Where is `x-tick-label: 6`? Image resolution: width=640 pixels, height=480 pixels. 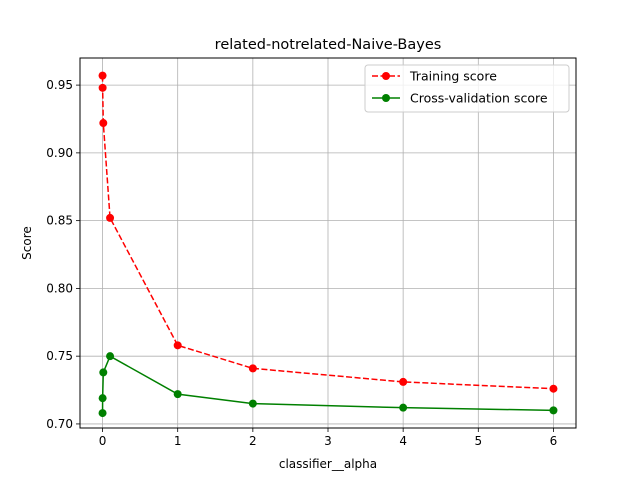 x-tick-label: 6 is located at coordinates (554, 441).